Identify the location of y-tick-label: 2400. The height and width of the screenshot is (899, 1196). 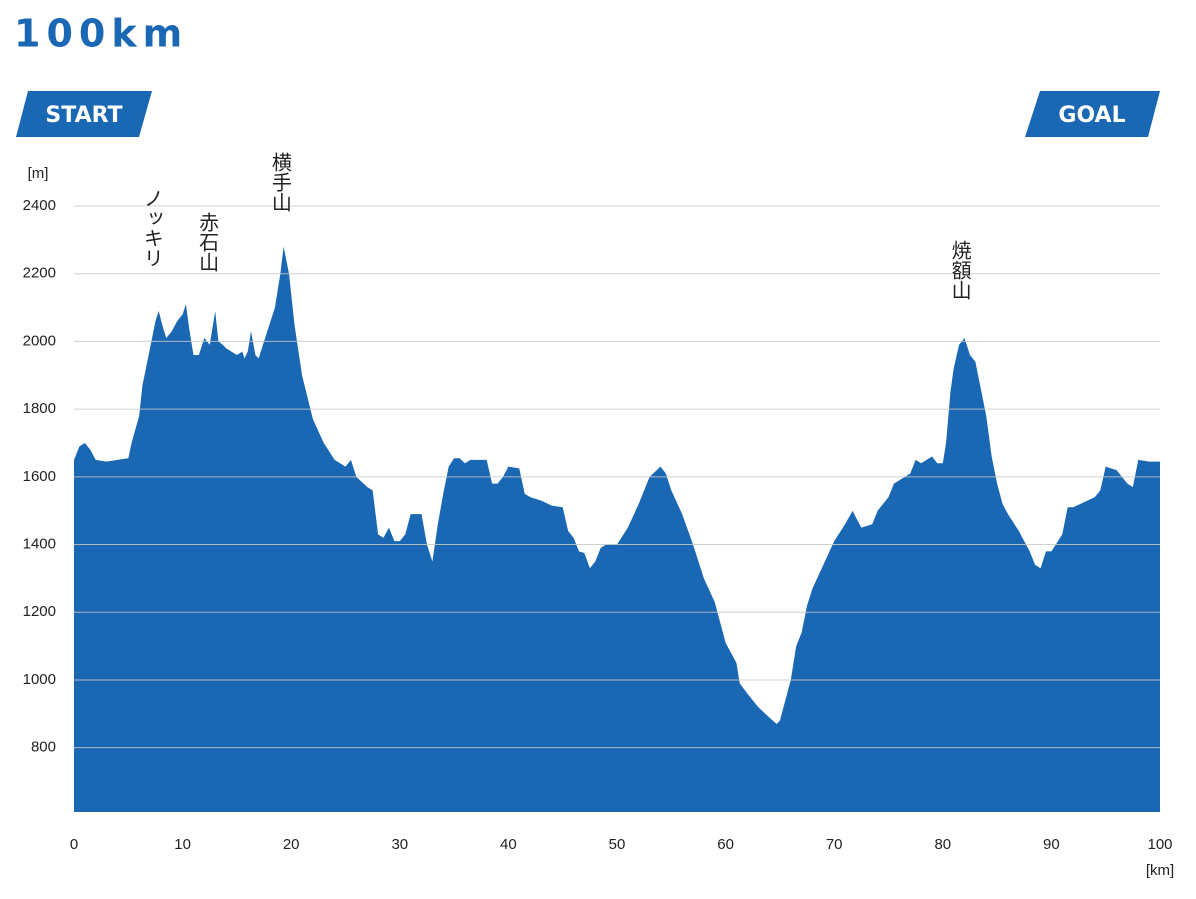
(39, 205).